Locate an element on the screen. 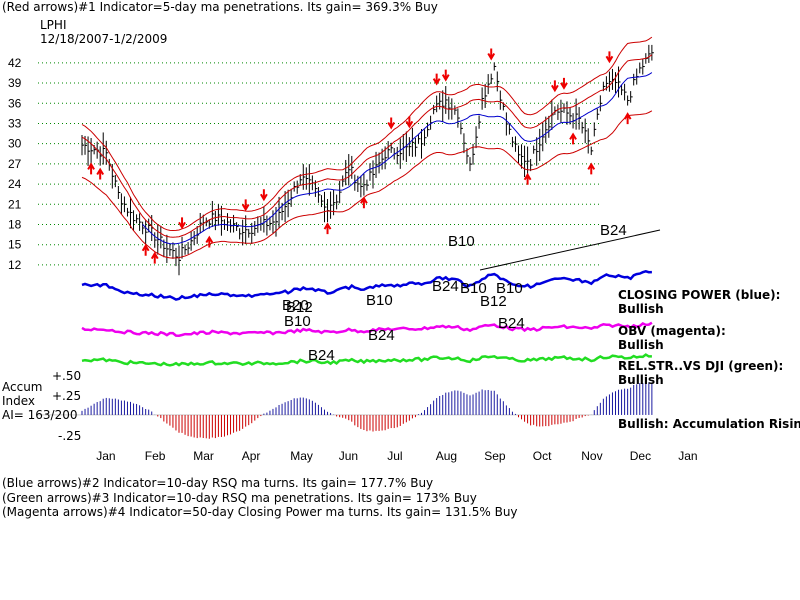 Image resolution: width=800 pixels, height=600 pixels. y-tick-label: 18 is located at coordinates (15, 224).